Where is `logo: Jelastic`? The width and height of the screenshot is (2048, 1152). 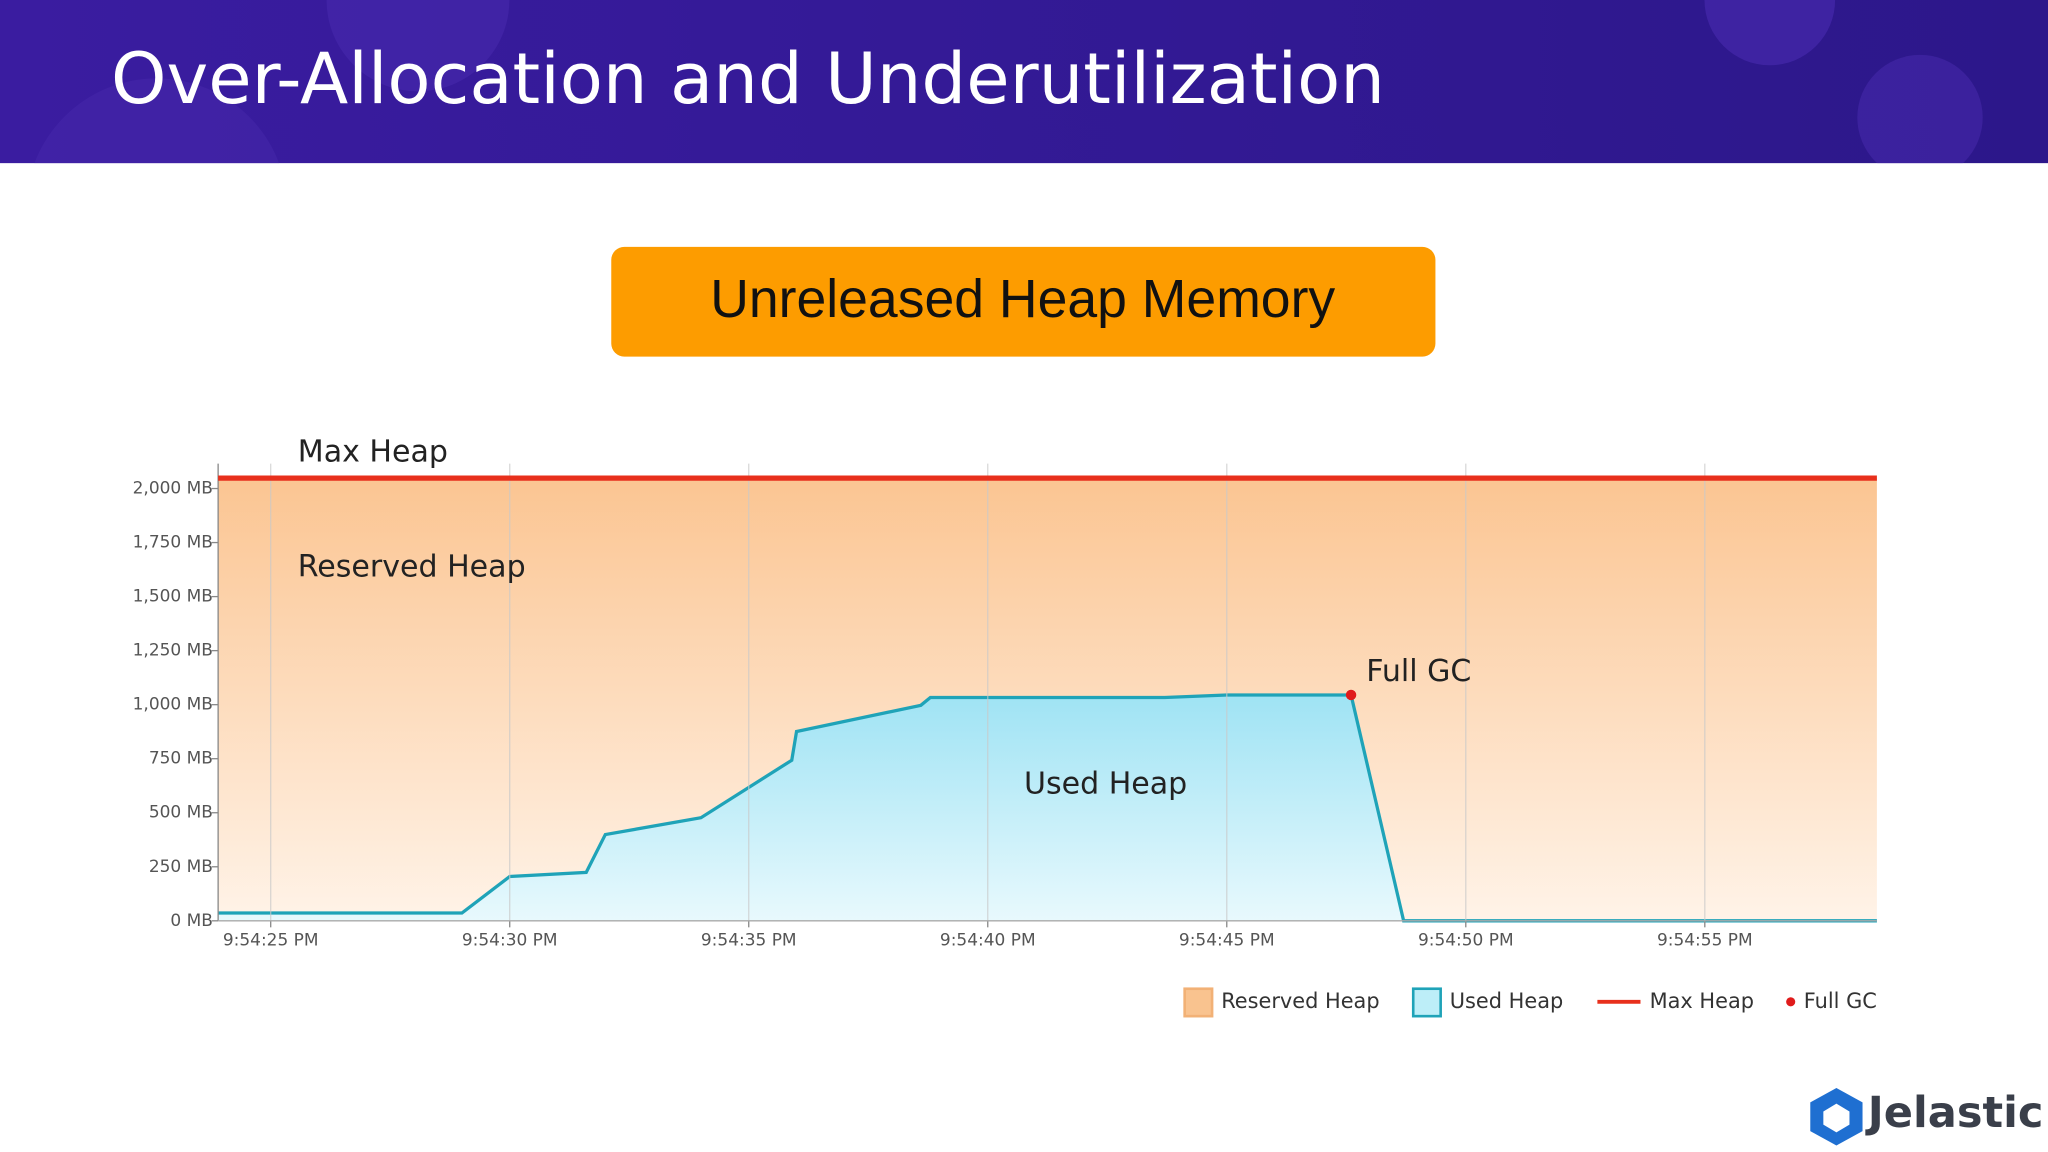
logo: Jelastic is located at coordinates (1926, 1117).